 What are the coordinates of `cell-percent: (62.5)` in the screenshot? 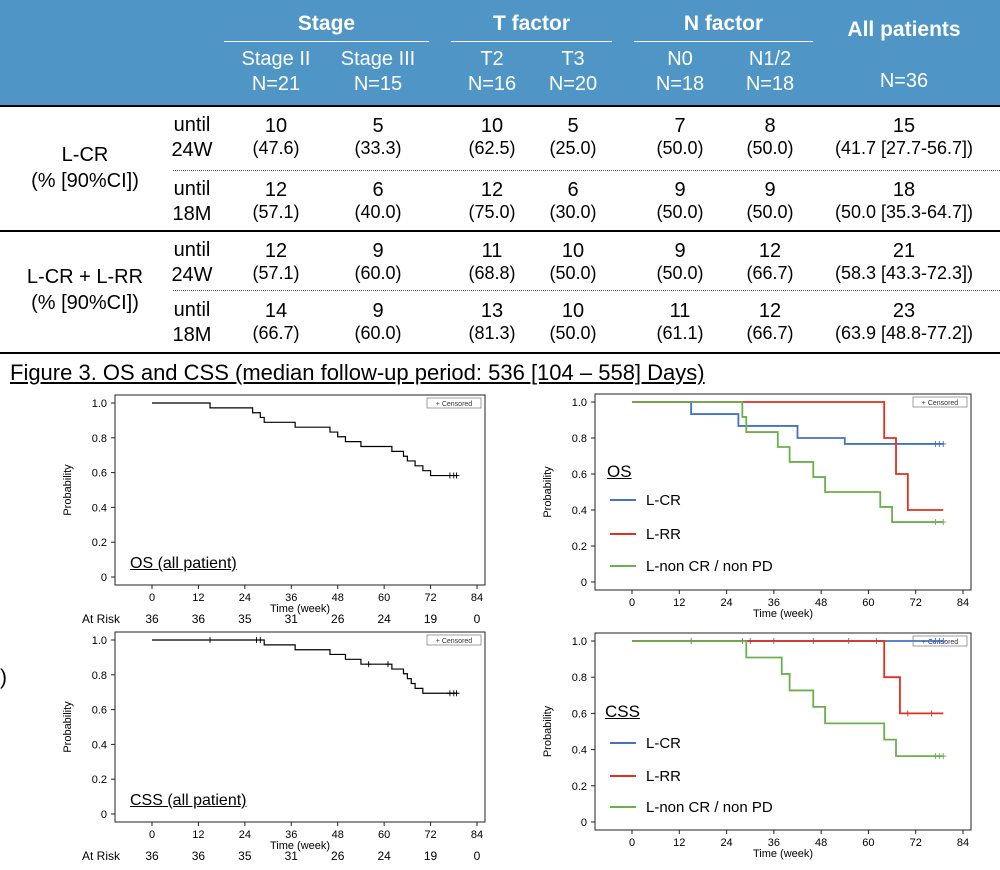 It's located at (492, 148).